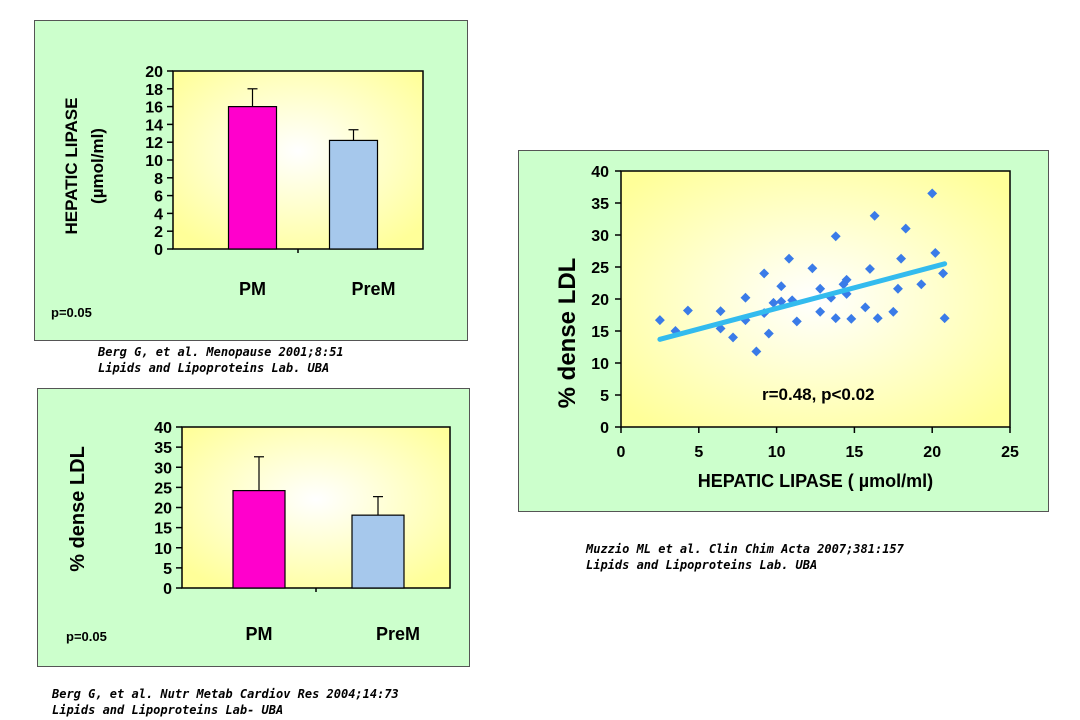  I want to click on hl-bar-prem, so click(353, 194).